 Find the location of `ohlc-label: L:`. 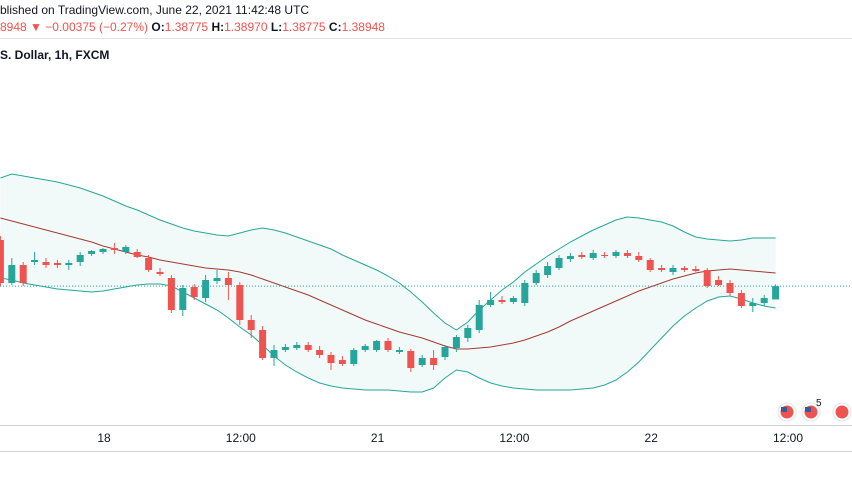

ohlc-label: L: is located at coordinates (276, 27).